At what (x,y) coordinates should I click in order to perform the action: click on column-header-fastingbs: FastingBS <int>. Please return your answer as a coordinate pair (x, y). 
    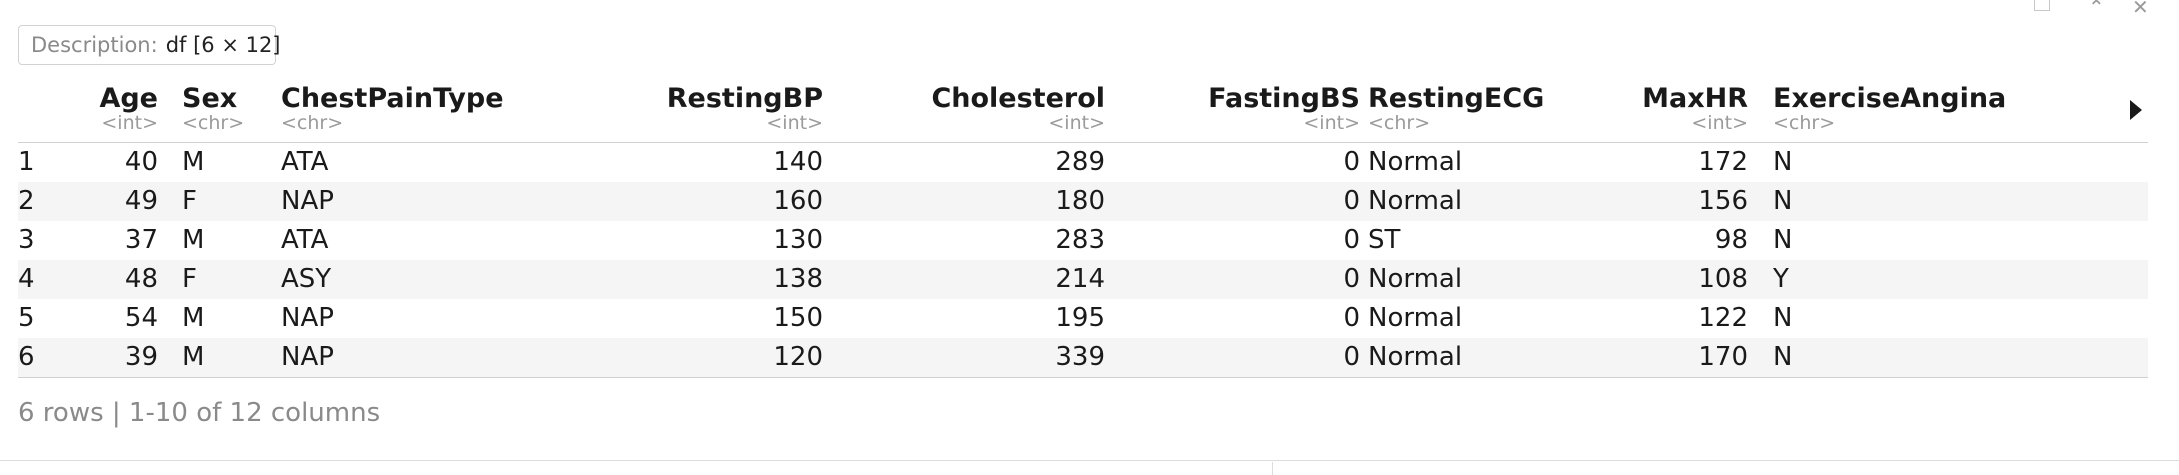
    Looking at the image, I should click on (1264, 108).